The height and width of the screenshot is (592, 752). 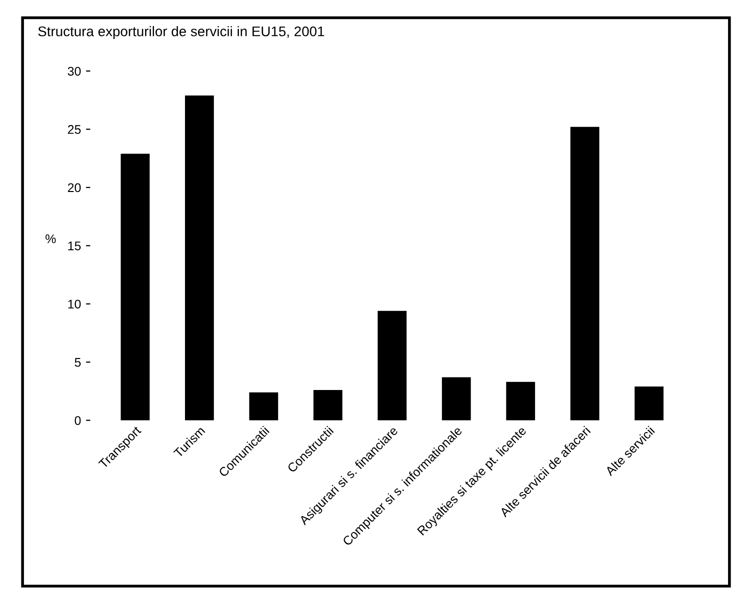 What do you see at coordinates (77, 362) in the screenshot?
I see `y-tick-label: 5` at bounding box center [77, 362].